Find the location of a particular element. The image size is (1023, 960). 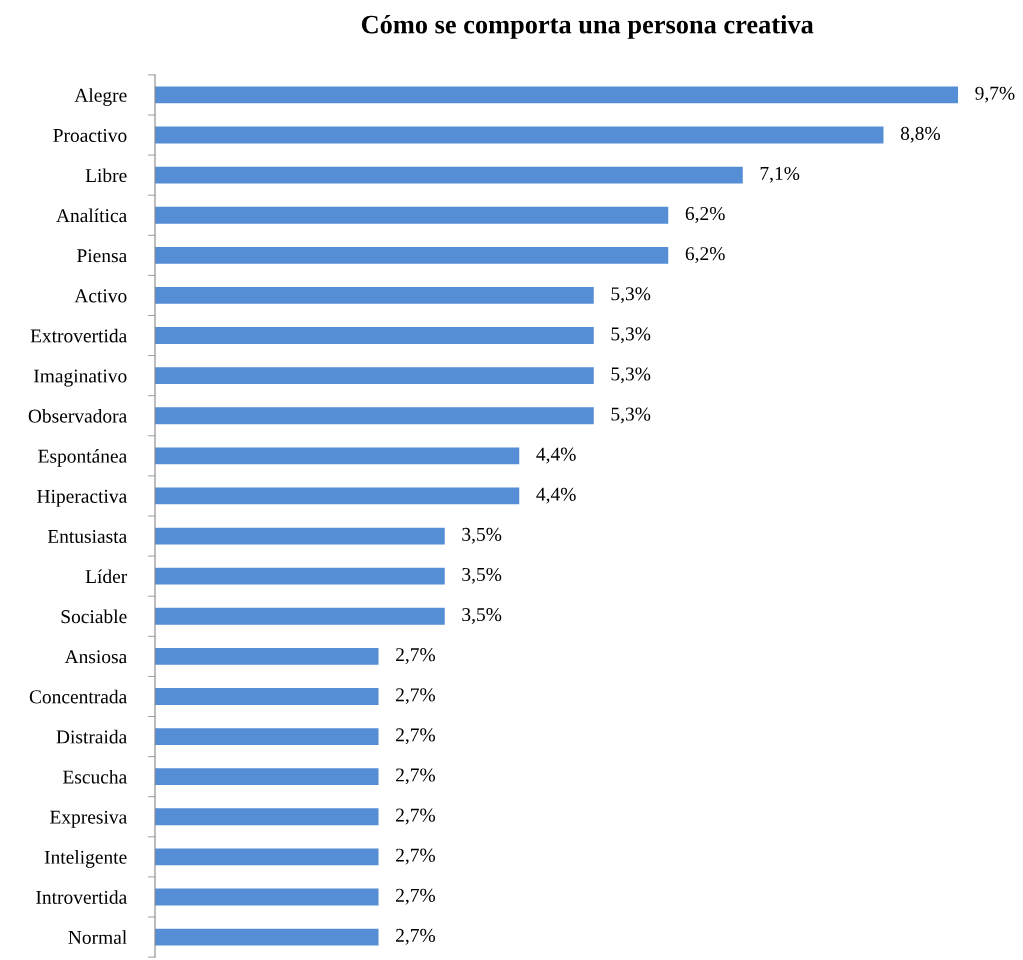

y-tick-label: Distraida is located at coordinates (91, 736).